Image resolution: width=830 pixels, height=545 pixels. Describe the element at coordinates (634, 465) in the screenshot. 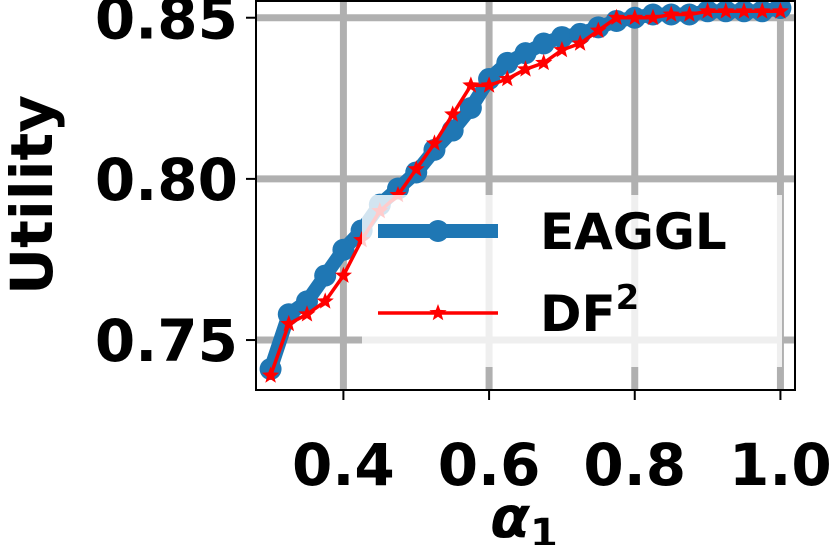

I see `x-tick-label: 0.8` at that location.